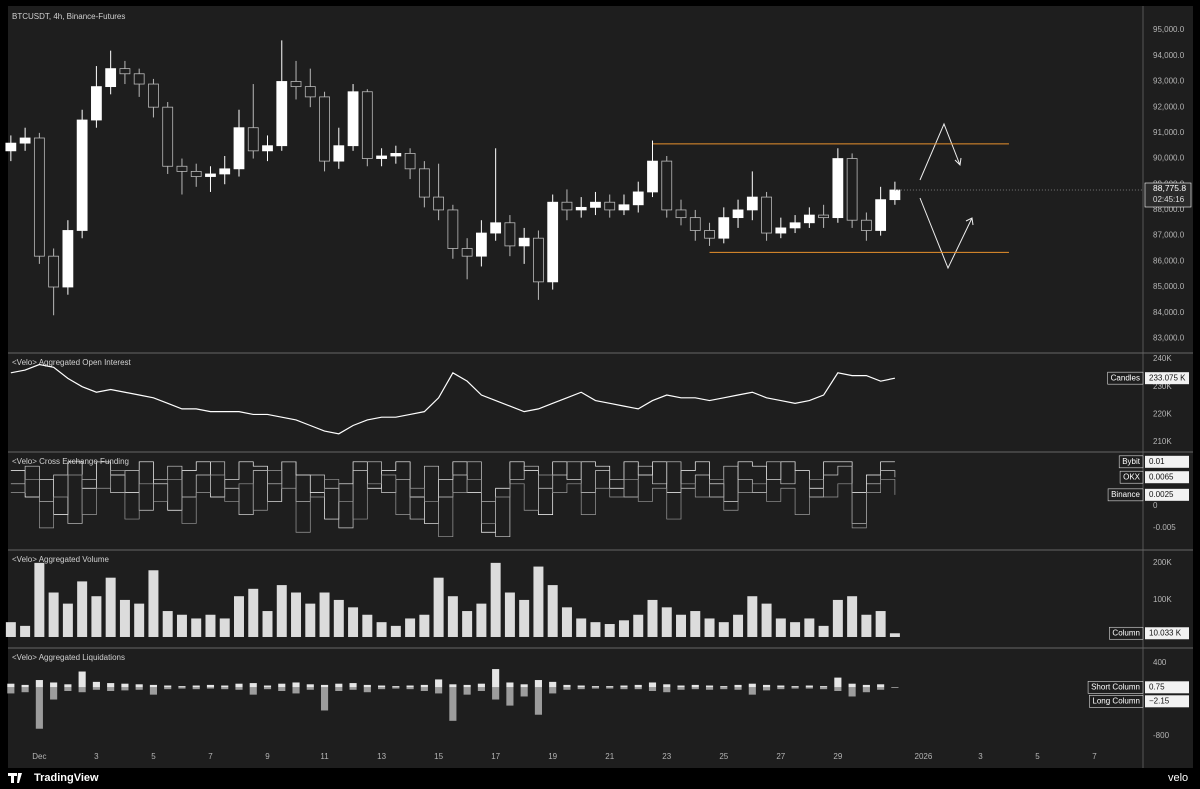 The width and height of the screenshot is (1200, 789). Describe the element at coordinates (153, 756) in the screenshot. I see `x-tick-label: 5` at that location.